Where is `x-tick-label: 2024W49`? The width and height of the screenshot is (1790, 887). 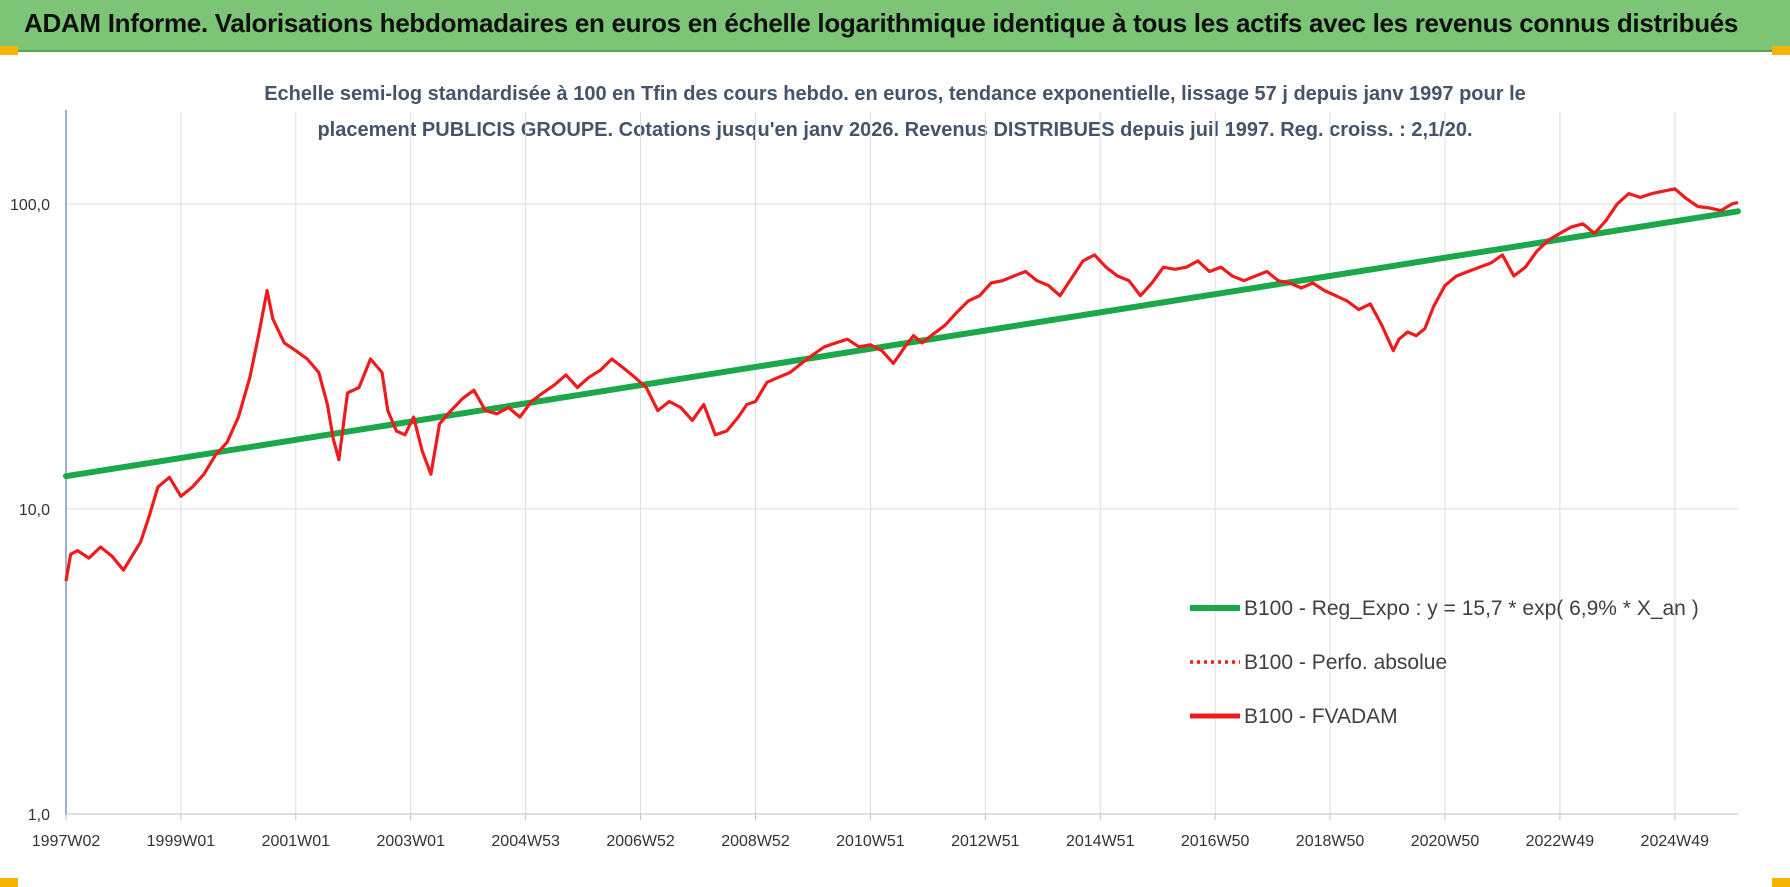
x-tick-label: 2024W49 is located at coordinates (1675, 841).